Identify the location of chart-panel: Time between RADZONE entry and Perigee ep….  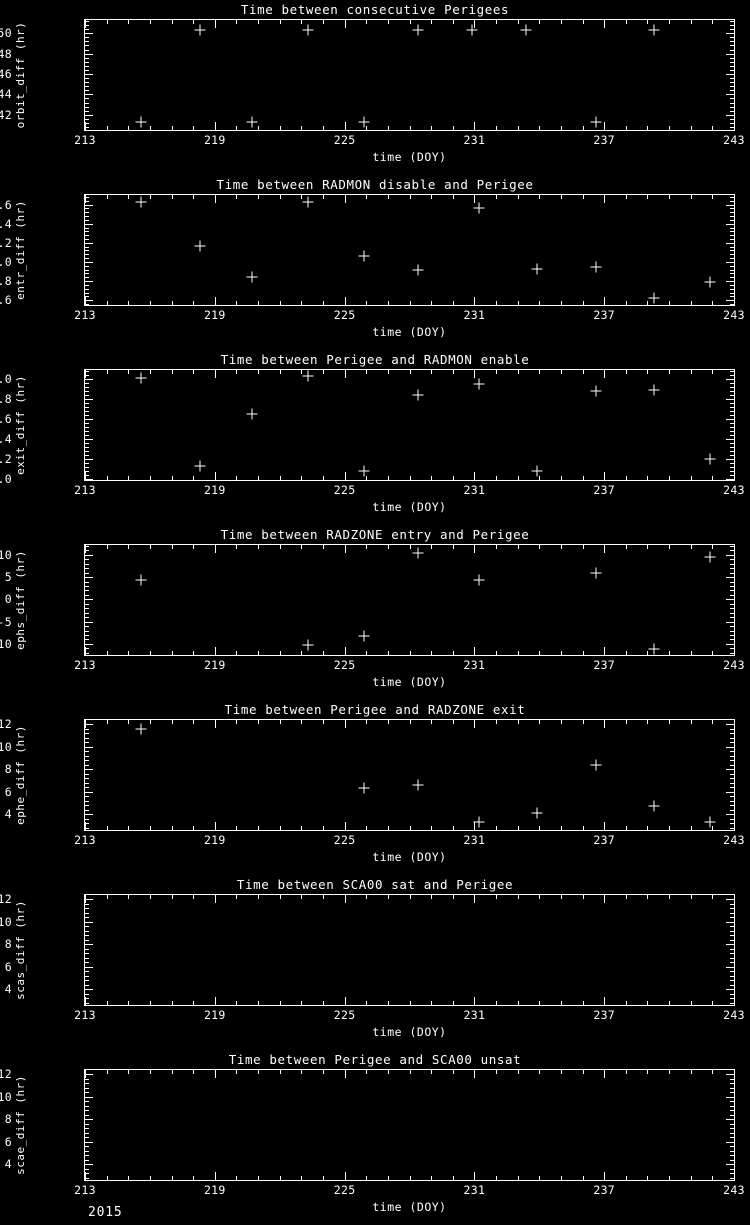
(375, 612).